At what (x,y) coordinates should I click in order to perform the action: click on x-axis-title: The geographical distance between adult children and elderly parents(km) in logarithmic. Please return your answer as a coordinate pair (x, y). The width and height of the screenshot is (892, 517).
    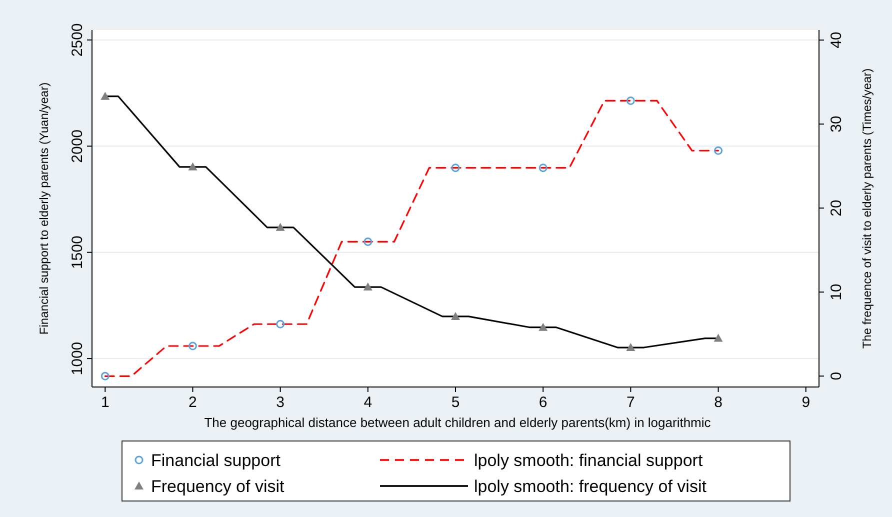
    Looking at the image, I should click on (458, 422).